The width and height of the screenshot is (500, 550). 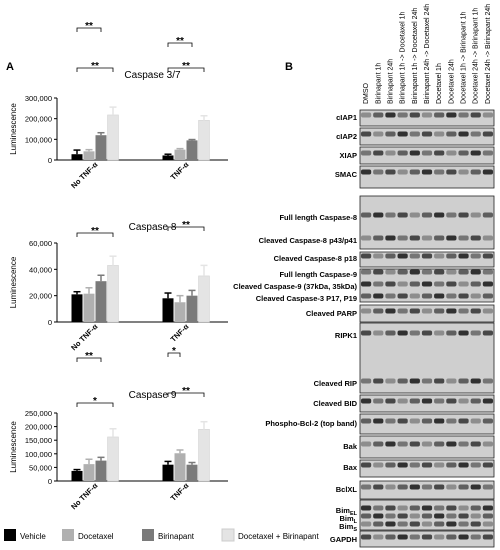 I want to click on blot-row-label: Cleaved Caspase-3 P17, P19, so click(x=306, y=298).